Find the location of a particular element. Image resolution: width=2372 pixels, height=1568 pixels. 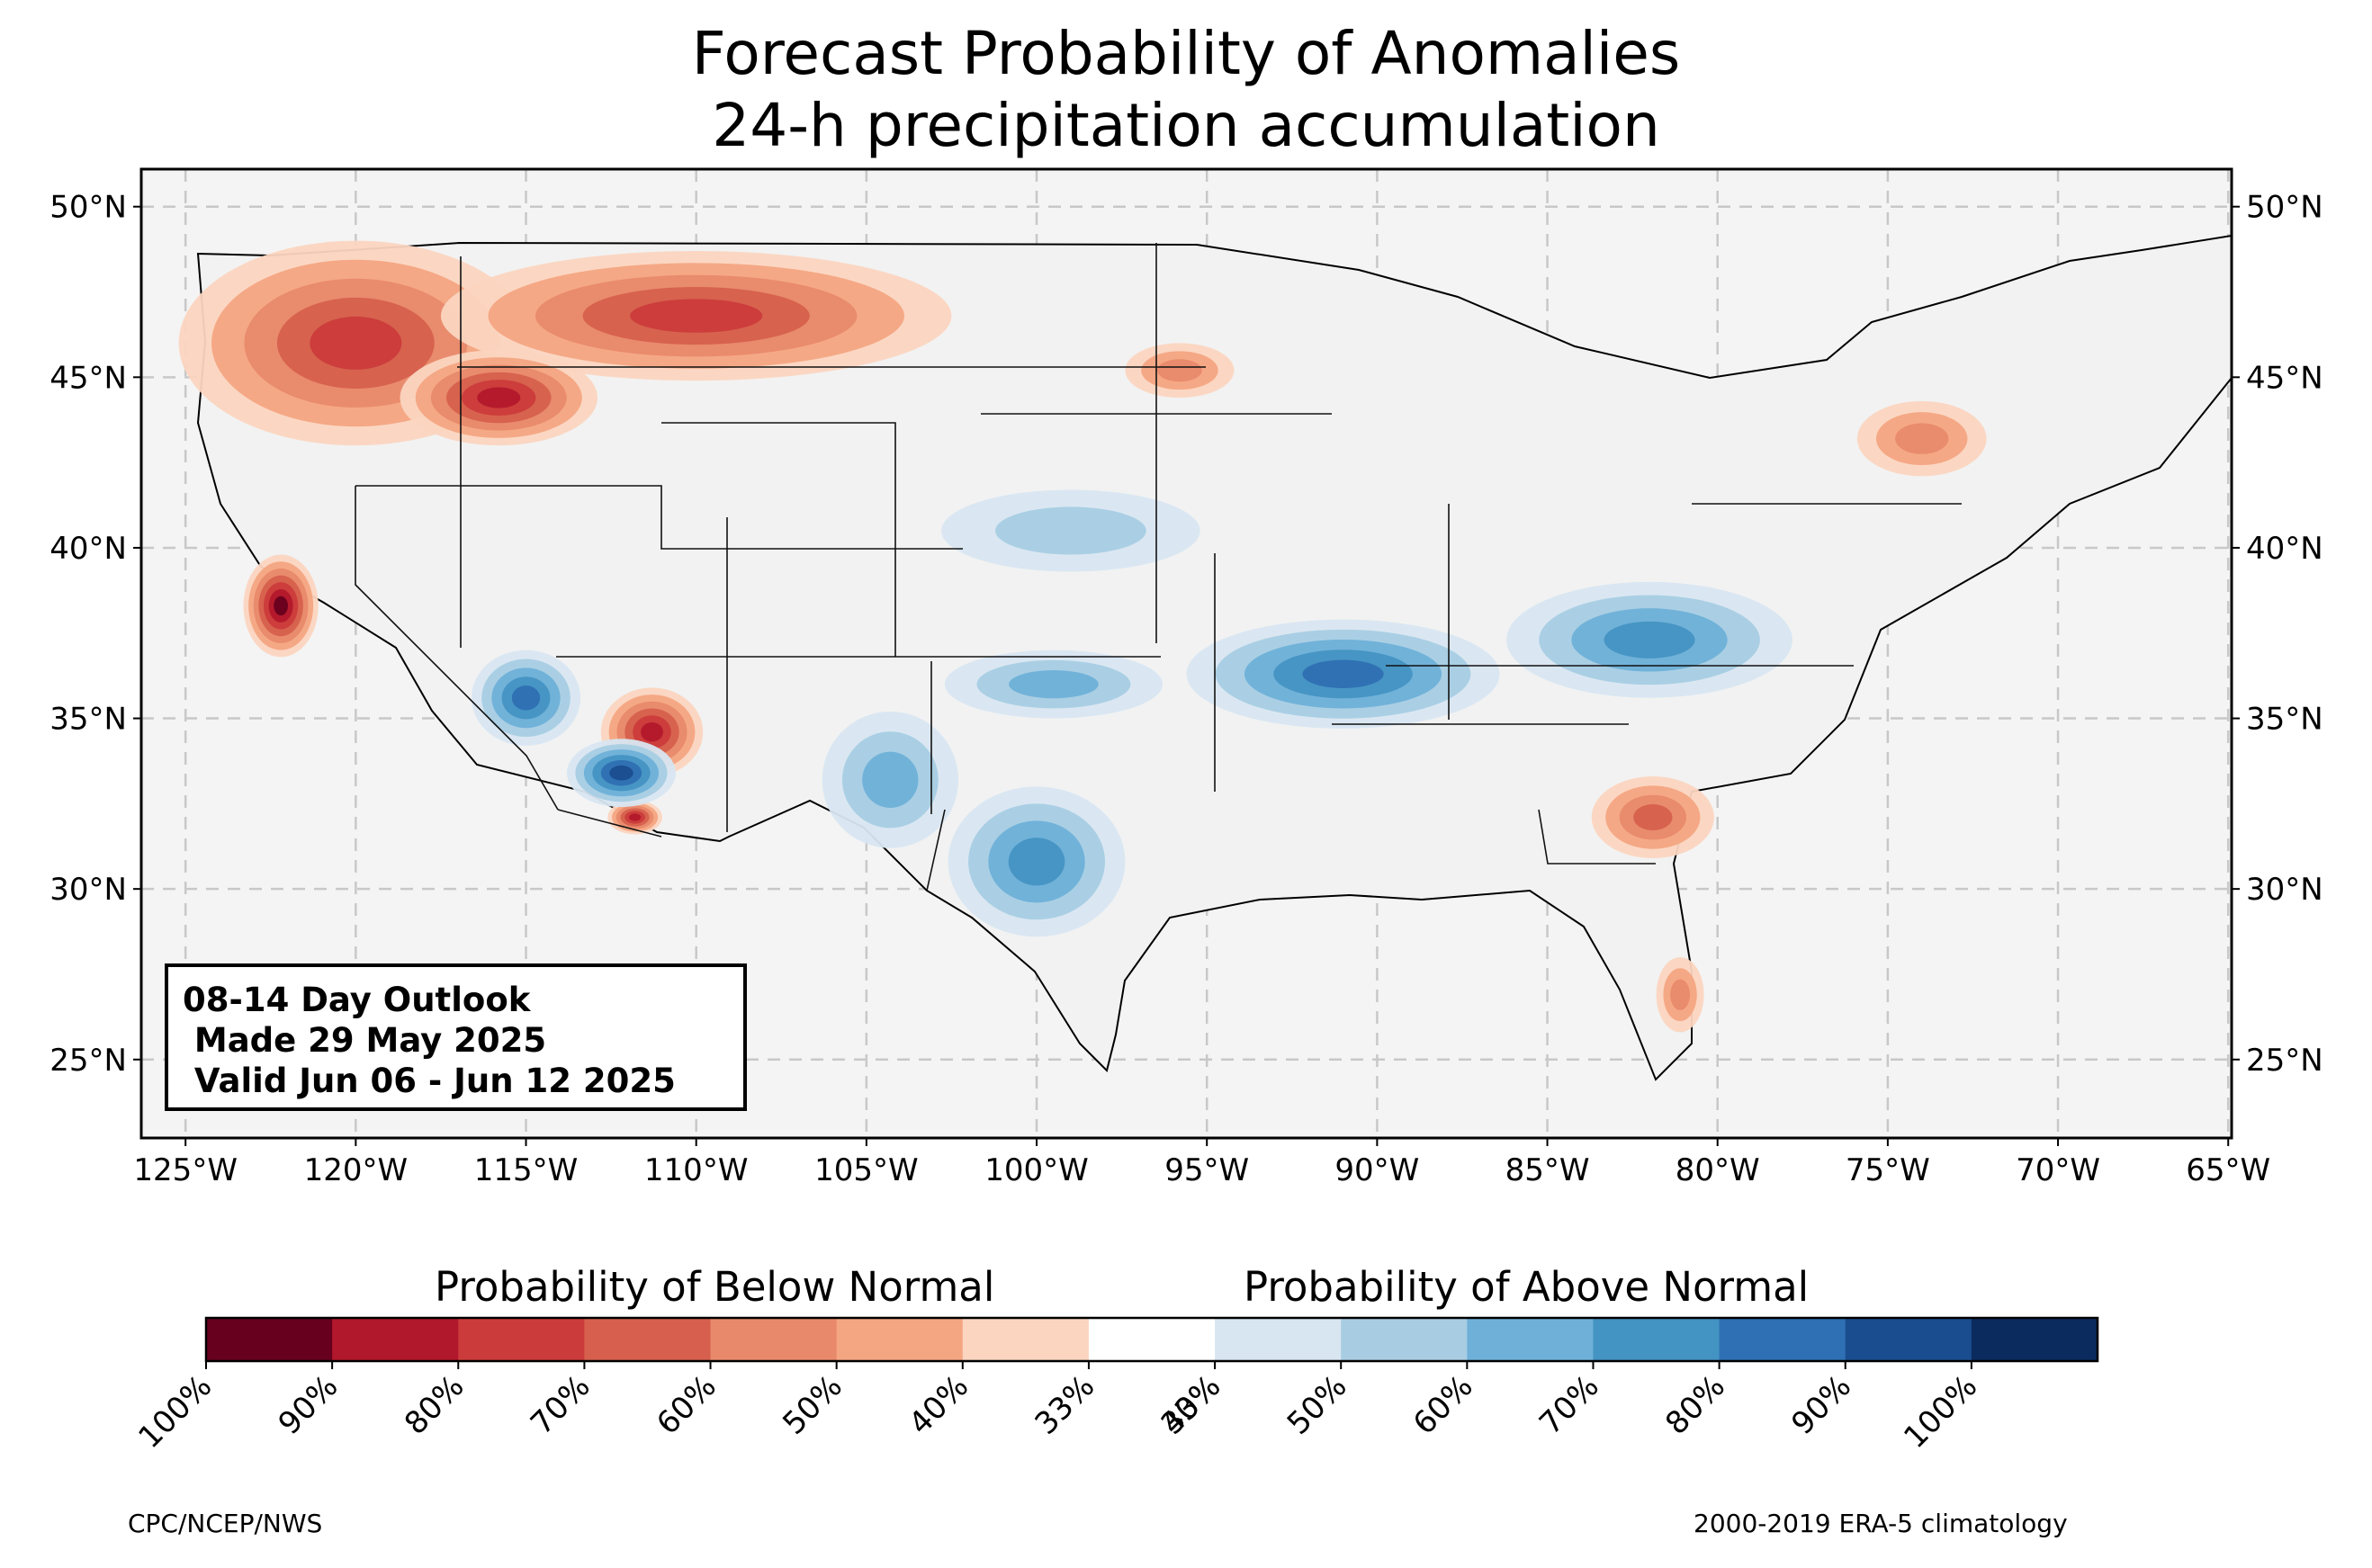

credit-agency: CPC/NCEP/NWS is located at coordinates (225, 1523).